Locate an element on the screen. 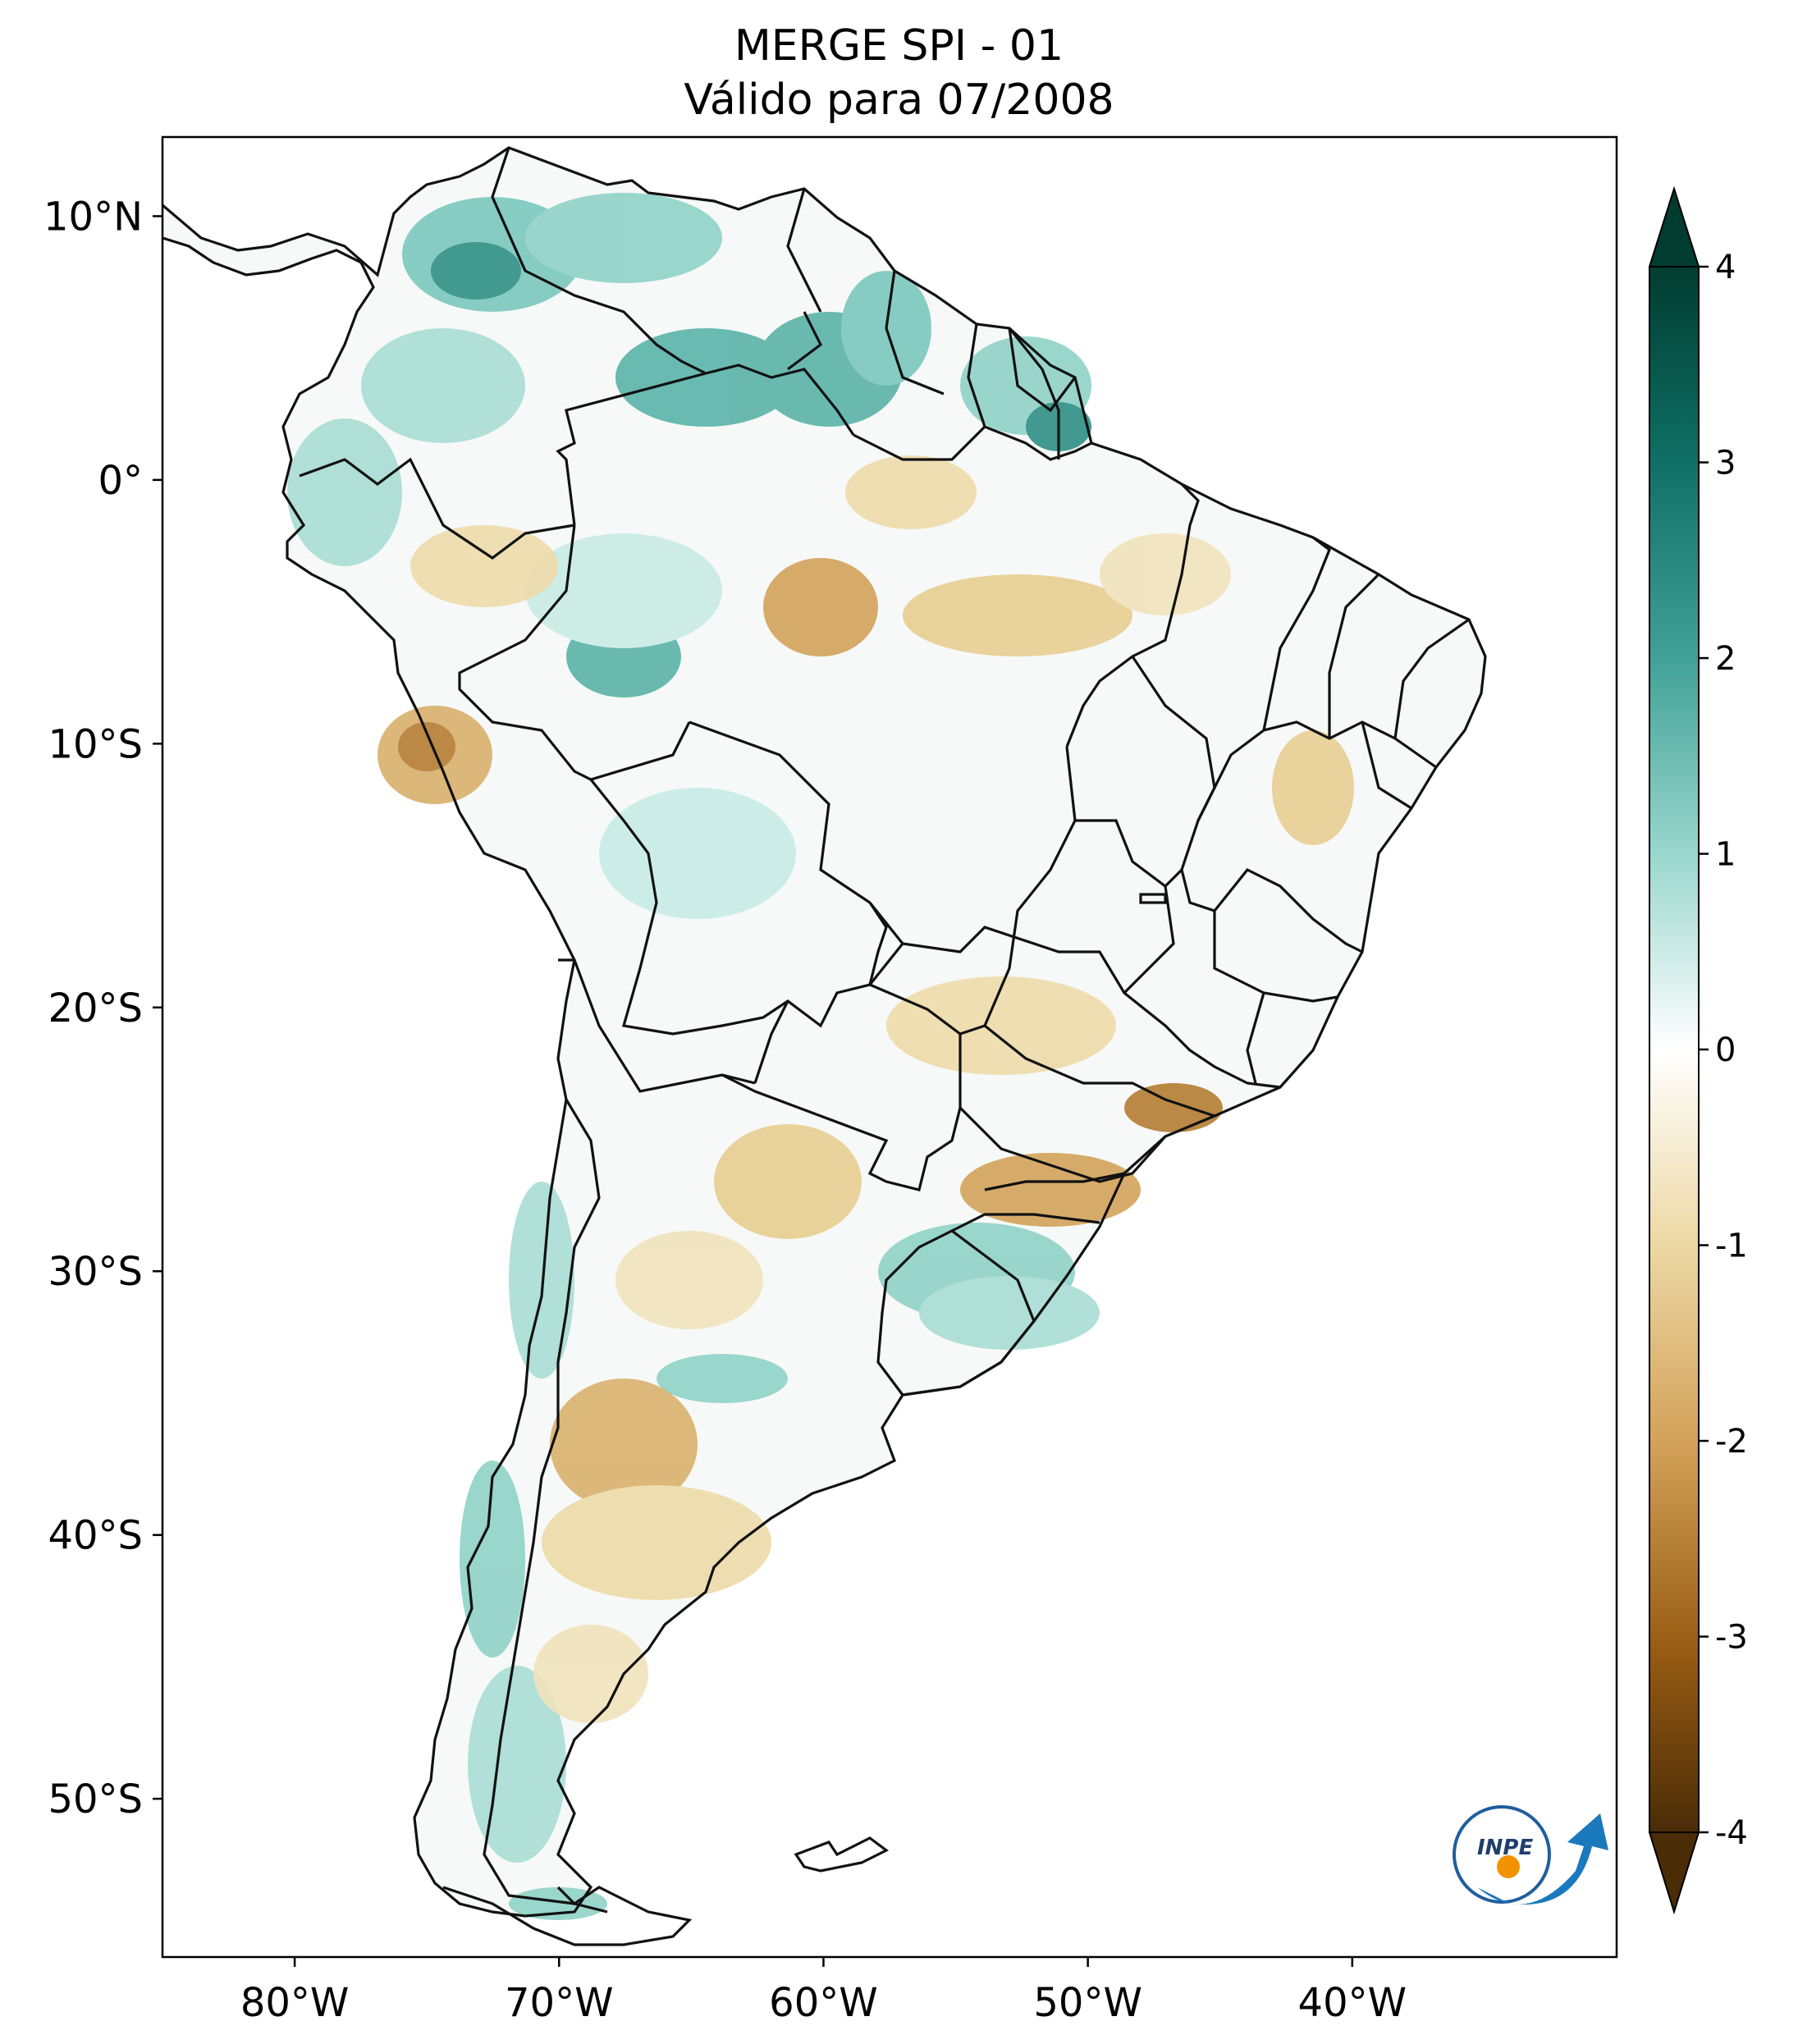 Image resolution: width=1798 pixels, height=2044 pixels. lat-tick-label: 20°S is located at coordinates (95, 1008).